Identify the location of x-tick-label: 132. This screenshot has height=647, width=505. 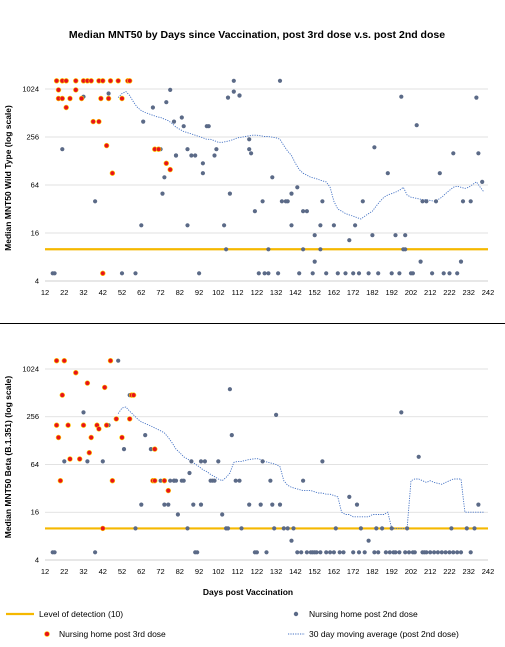
(276, 292).